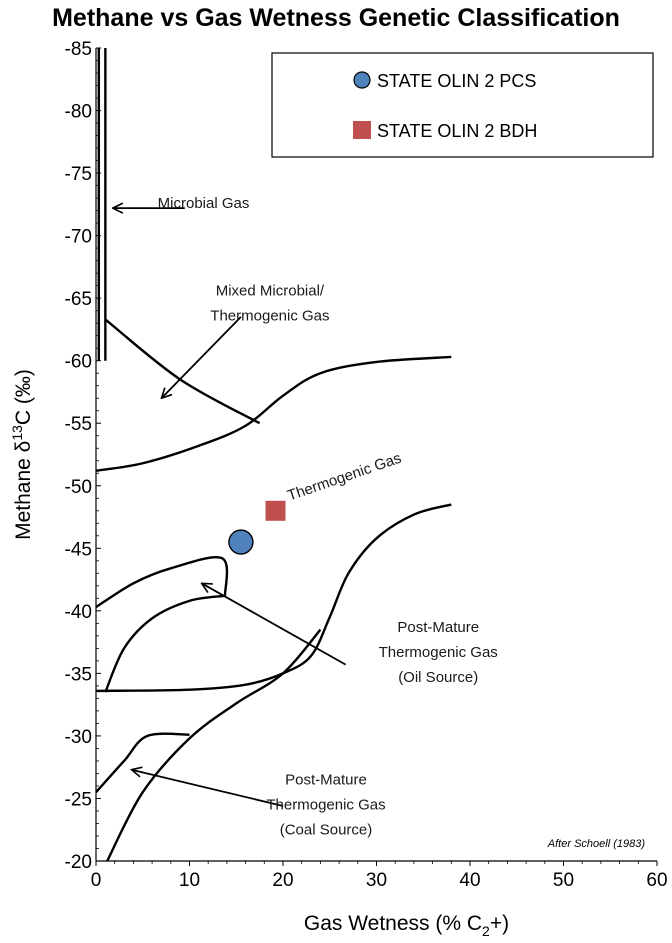 This screenshot has height=943, width=672. I want to click on y-tick-label: -25, so click(78, 799).